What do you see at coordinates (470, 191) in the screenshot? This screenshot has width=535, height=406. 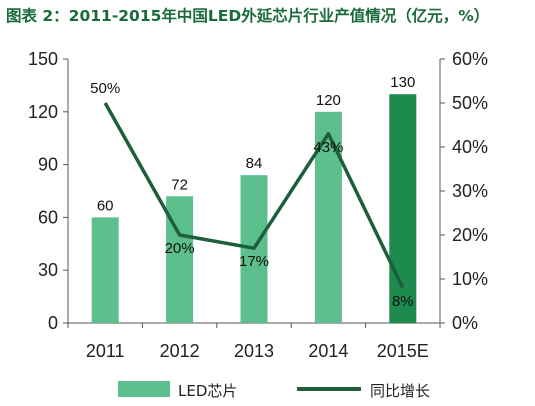 I see `right-tick-label: 30%` at bounding box center [470, 191].